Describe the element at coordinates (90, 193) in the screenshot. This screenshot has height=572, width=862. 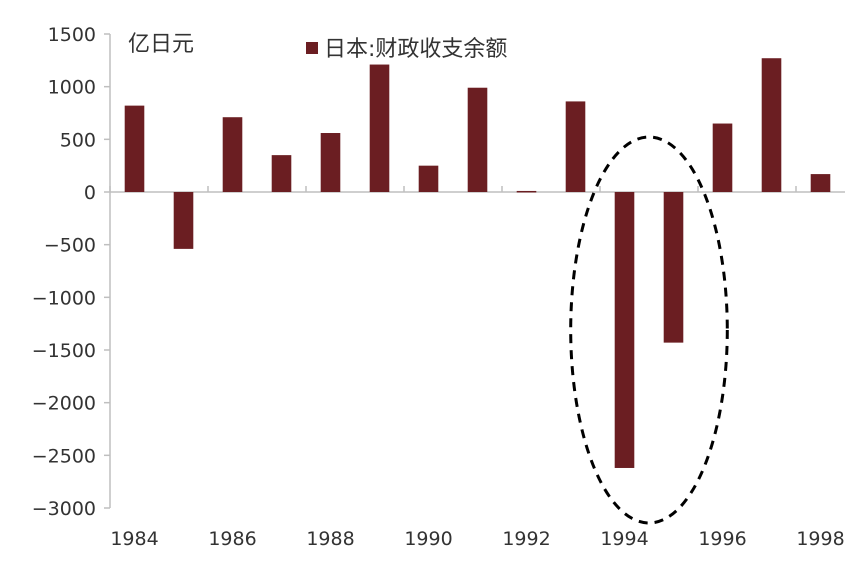
I see `y-tick-label: 0` at that location.